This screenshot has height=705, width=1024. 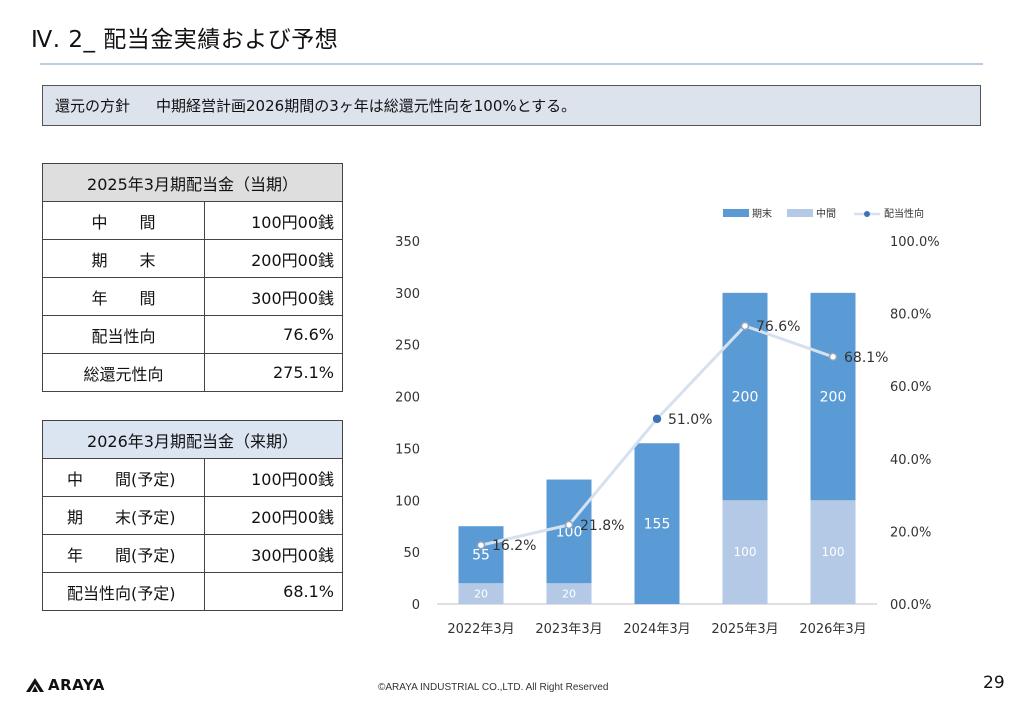 What do you see at coordinates (416, 605) in the screenshot?
I see `y-left-tick-label: 0` at bounding box center [416, 605].